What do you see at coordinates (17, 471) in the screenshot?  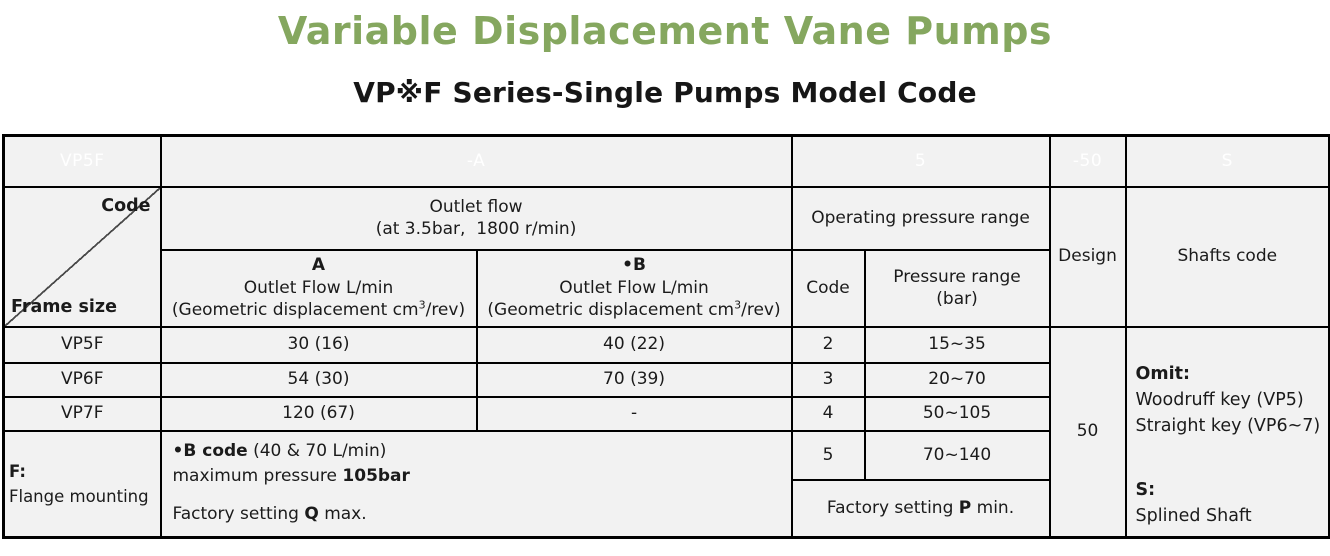 I see `mounting-label: F:` at bounding box center [17, 471].